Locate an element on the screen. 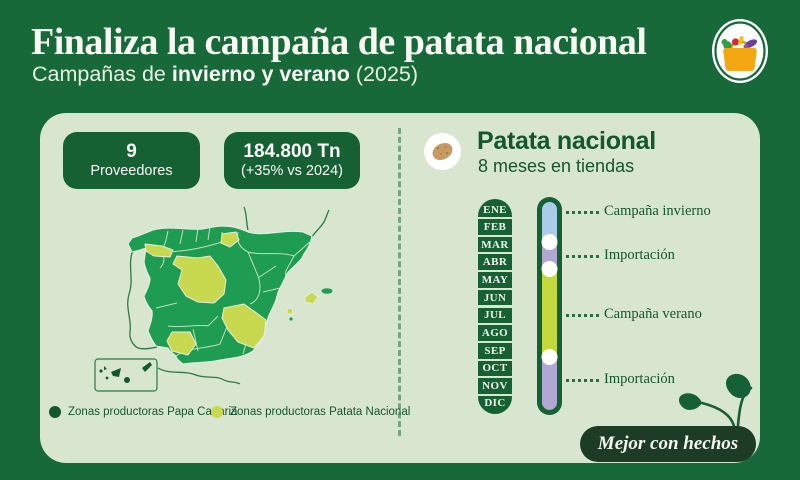  stat-label: Proveedores is located at coordinates (131, 171).